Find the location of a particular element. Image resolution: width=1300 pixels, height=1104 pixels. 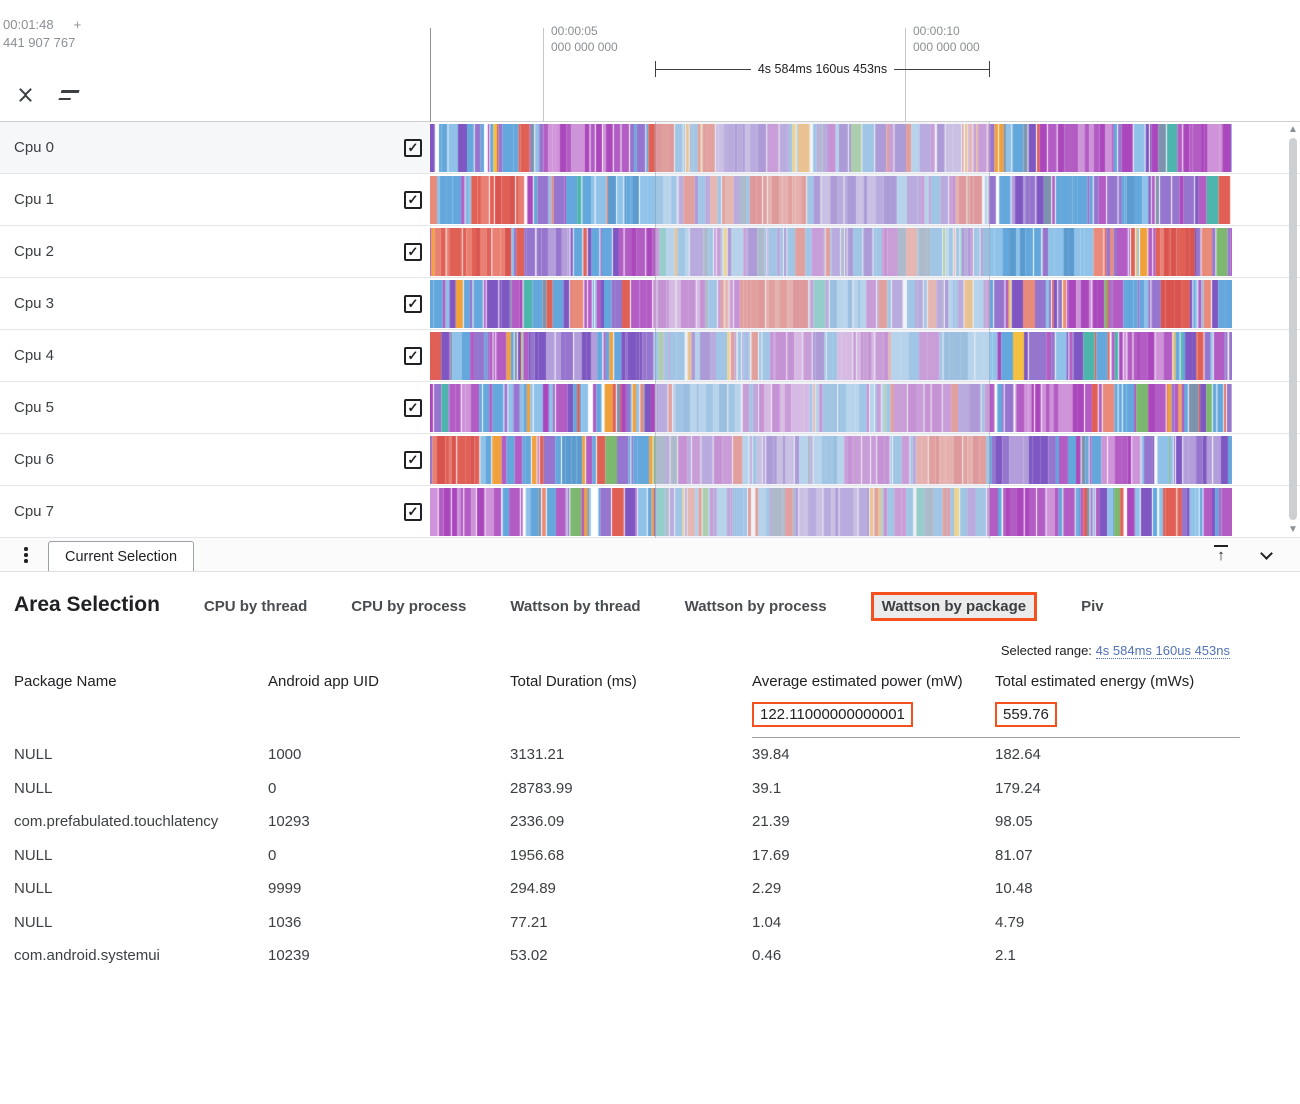

track-name: Cpu 6 is located at coordinates (34, 459).